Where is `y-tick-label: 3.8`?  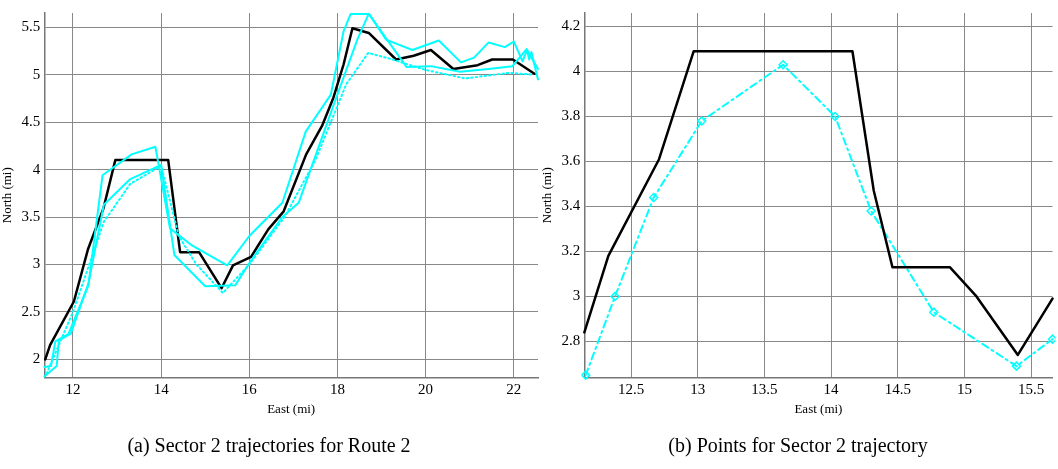
y-tick-label: 3.8 is located at coordinates (571, 115).